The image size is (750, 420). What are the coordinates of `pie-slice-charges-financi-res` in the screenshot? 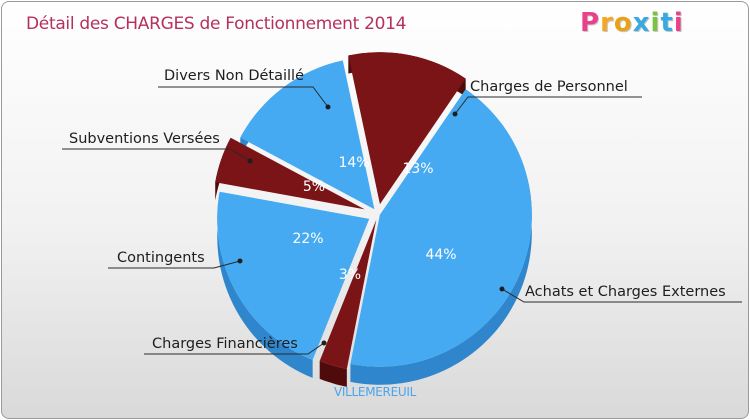 It's located at (348, 294).